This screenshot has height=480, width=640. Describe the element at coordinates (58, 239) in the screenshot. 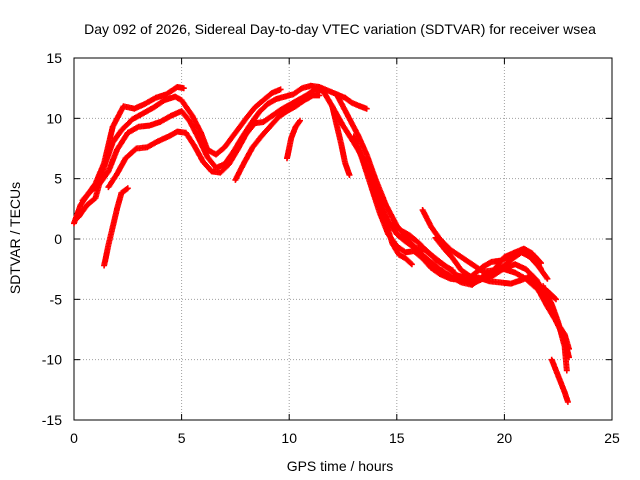

I see `y-tick-label: 0` at that location.